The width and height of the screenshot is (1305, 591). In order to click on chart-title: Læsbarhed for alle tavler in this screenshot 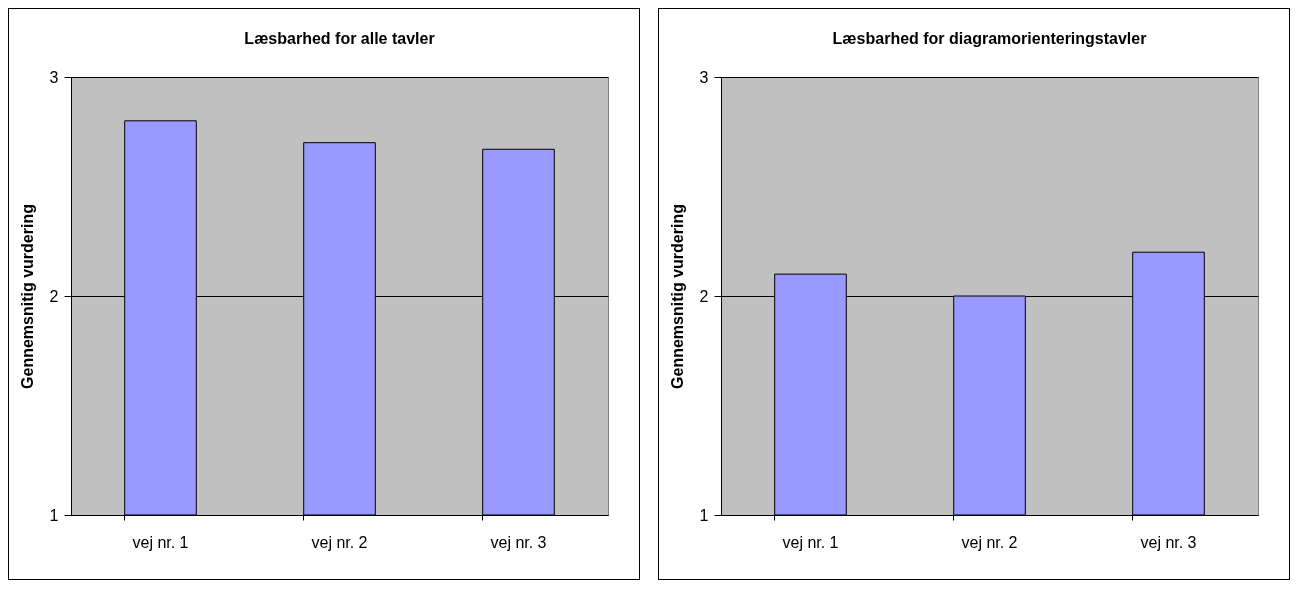, I will do `click(339, 38)`.